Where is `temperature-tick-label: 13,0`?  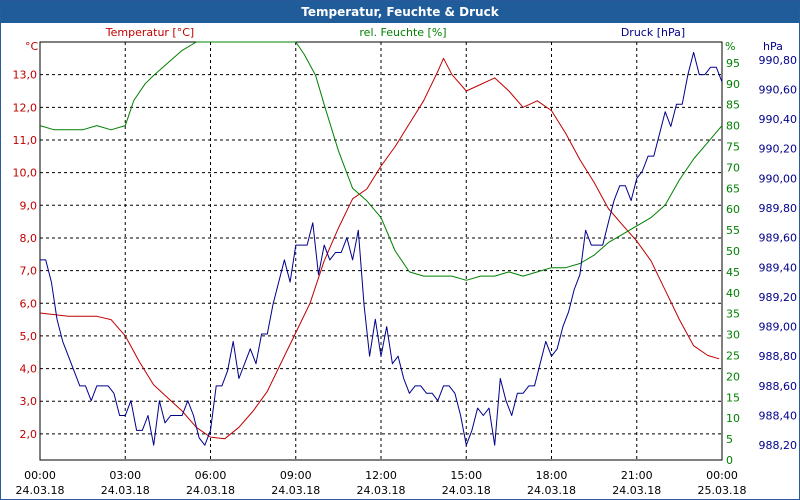
temperature-tick-label: 13,0 is located at coordinates (25, 75).